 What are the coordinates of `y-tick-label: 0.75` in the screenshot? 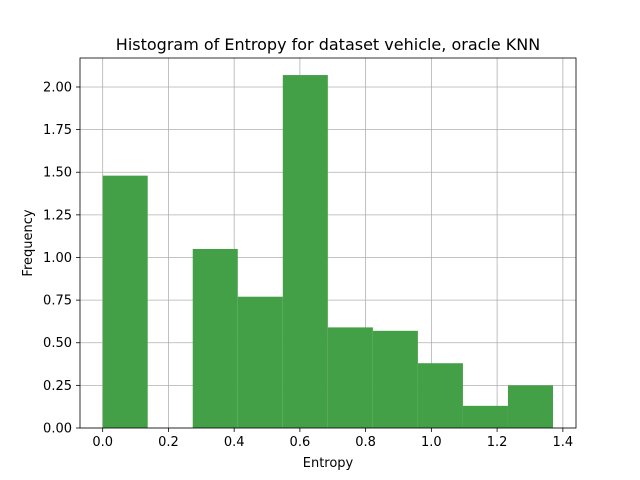 It's located at (57, 301).